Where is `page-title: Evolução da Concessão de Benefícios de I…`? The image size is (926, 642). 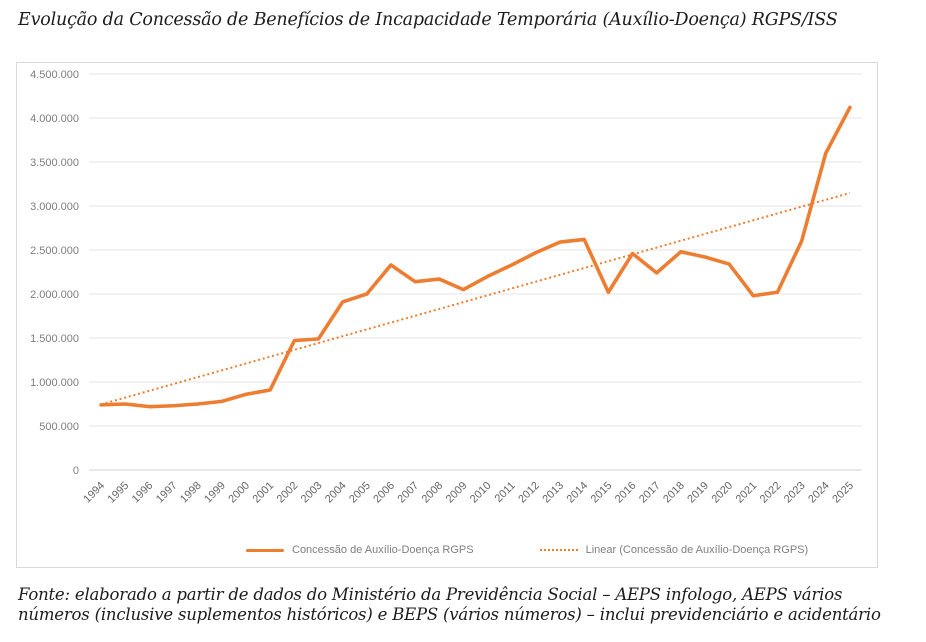 page-title: Evolução da Concessão de Benefícios de I… is located at coordinates (428, 20).